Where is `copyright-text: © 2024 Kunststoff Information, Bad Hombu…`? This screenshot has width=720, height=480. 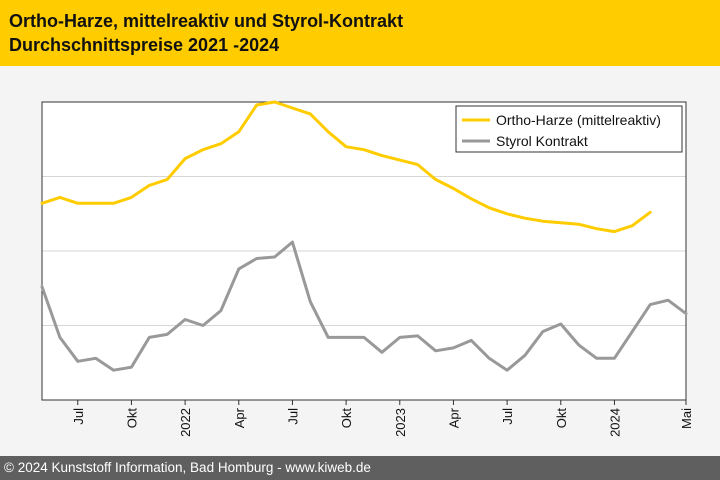 copyright-text: © 2024 Kunststoff Information, Bad Hombu… is located at coordinates (187, 467).